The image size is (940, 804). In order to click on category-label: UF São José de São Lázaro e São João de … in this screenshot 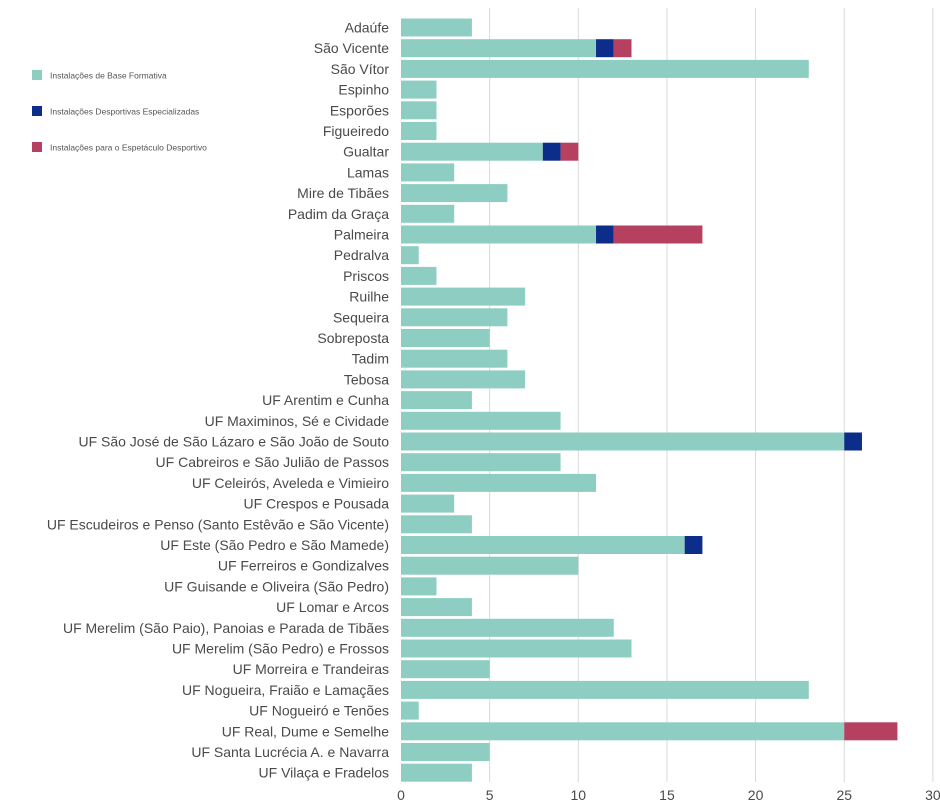, I will do `click(233, 442)`.